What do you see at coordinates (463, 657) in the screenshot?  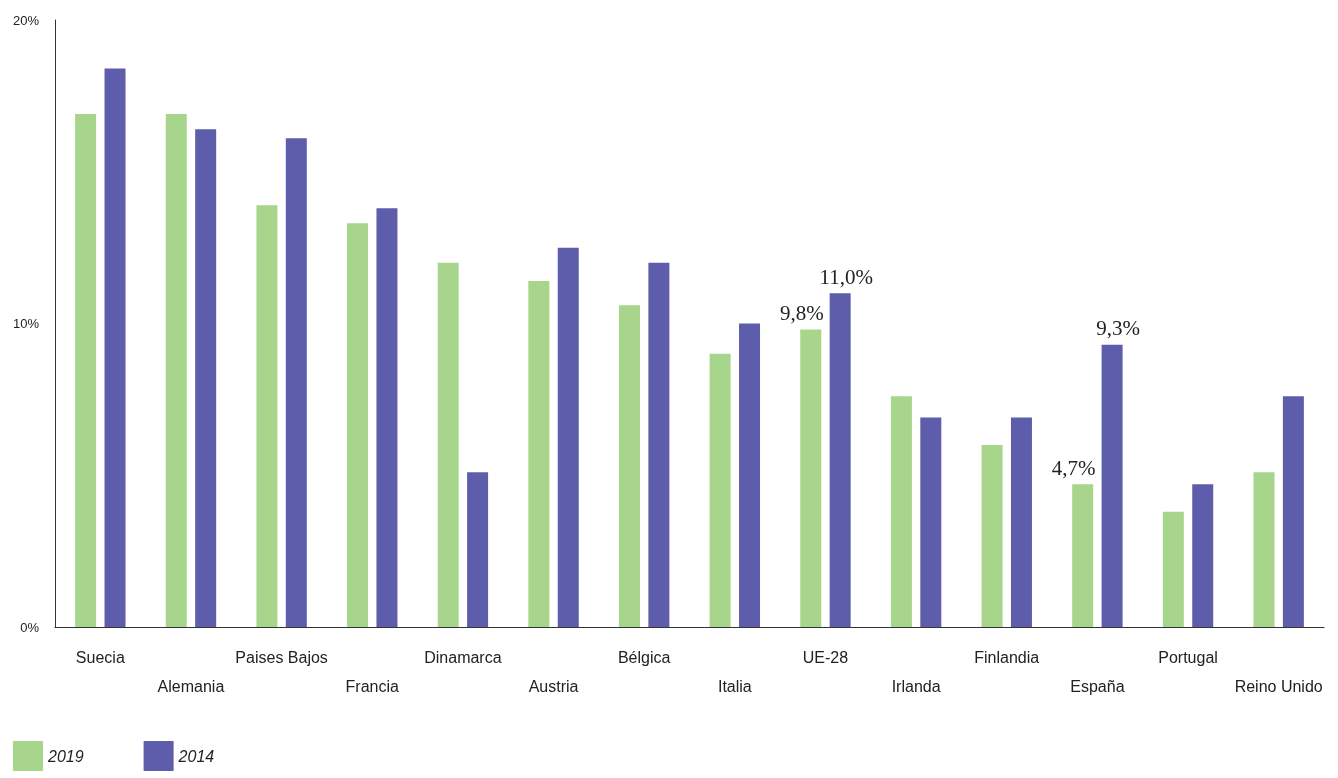 I see `x-tick-label: Dinamarca` at bounding box center [463, 657].